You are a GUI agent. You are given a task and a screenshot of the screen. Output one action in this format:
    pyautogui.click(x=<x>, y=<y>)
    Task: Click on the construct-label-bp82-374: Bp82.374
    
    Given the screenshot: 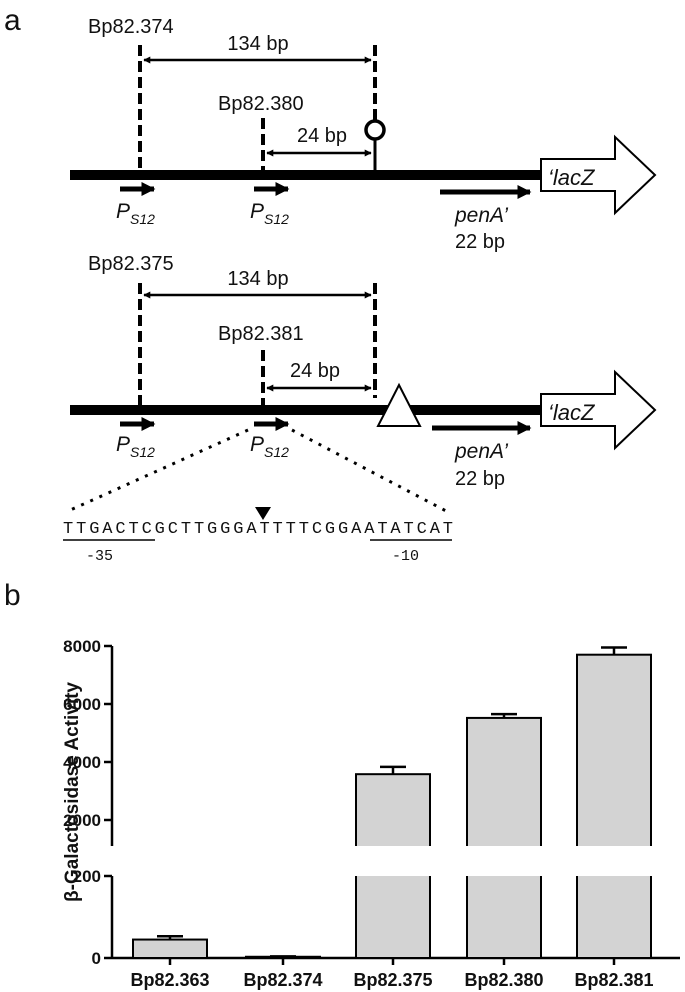 What is the action you would take?
    pyautogui.click(x=131, y=27)
    